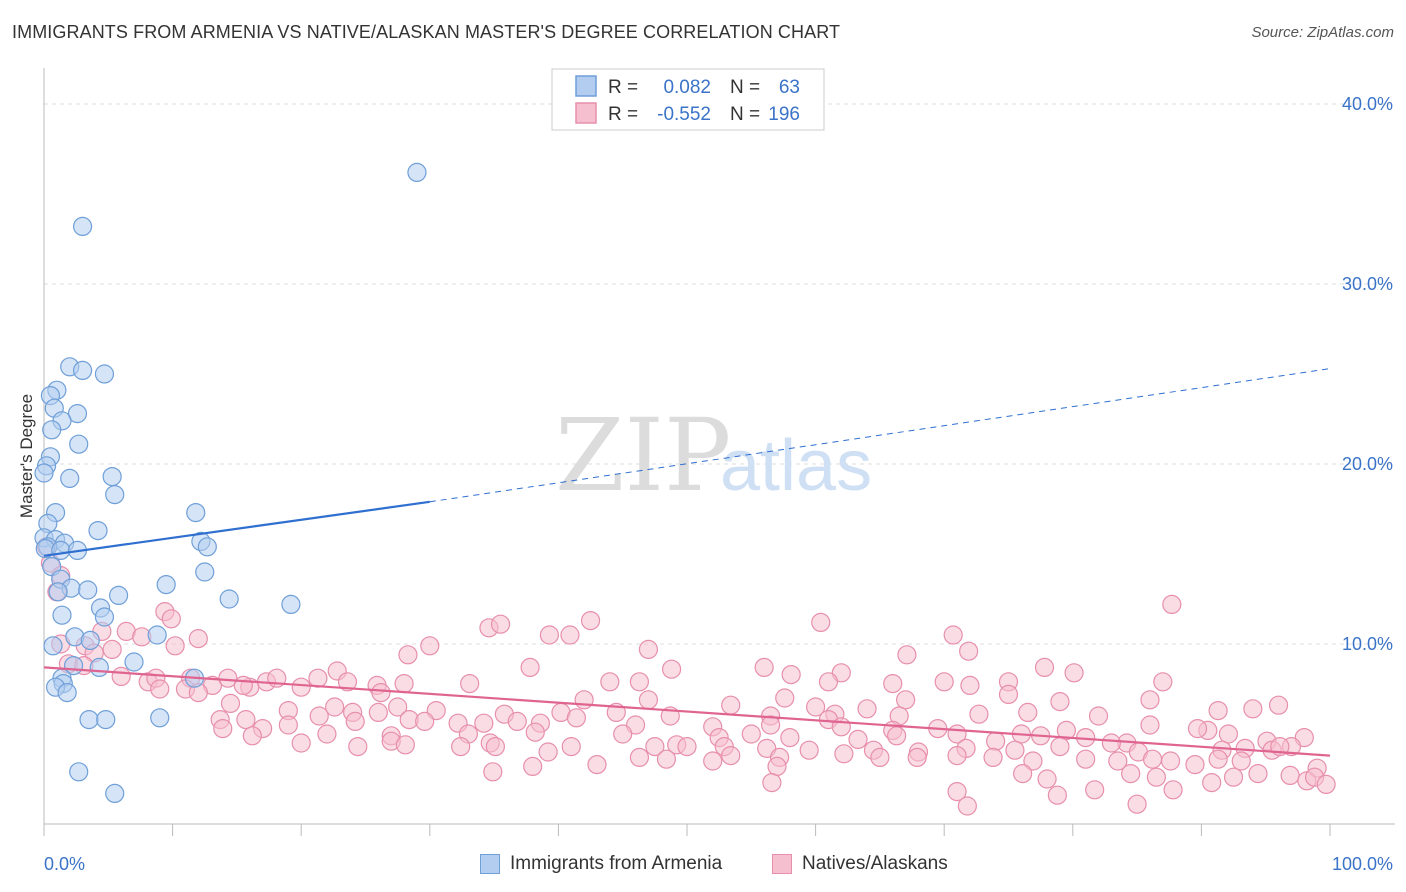 The image size is (1406, 892). What do you see at coordinates (623, 87) in the screenshot?
I see `legend-r-label: R =` at bounding box center [623, 87].